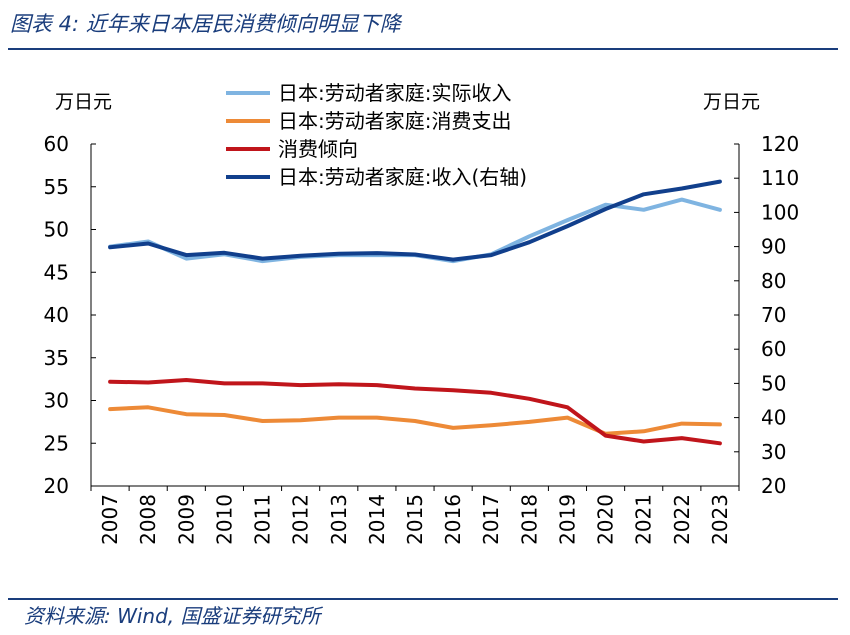 Image resolution: width=850 pixels, height=635 pixels. Describe the element at coordinates (773, 281) in the screenshot. I see `right-tick-label: 80` at that location.